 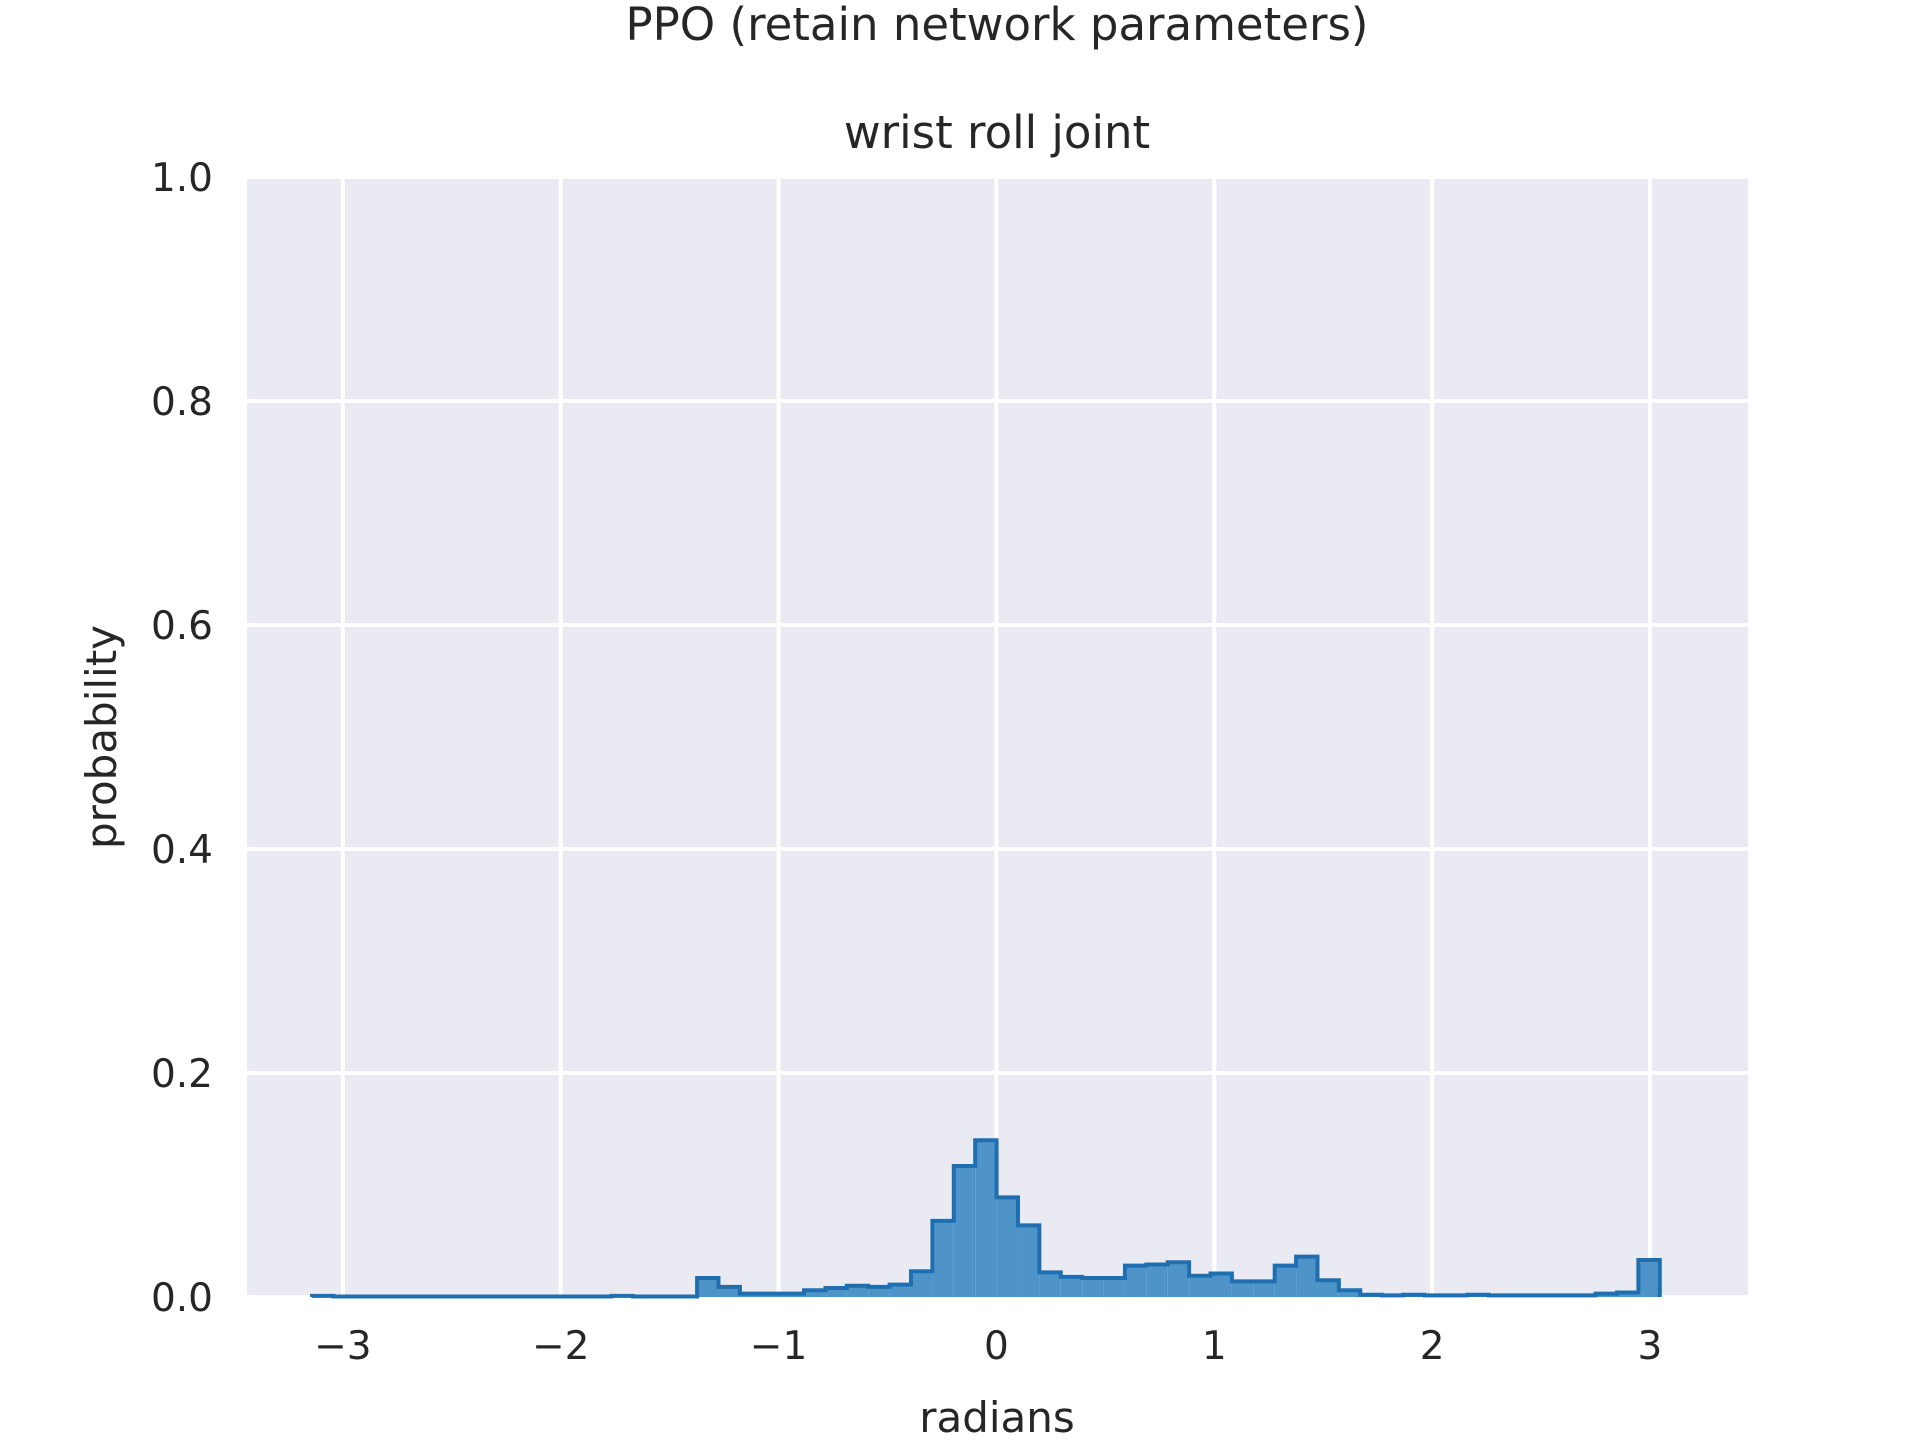 What do you see at coordinates (997, 1416) in the screenshot?
I see `x-axis-label: radians` at bounding box center [997, 1416].